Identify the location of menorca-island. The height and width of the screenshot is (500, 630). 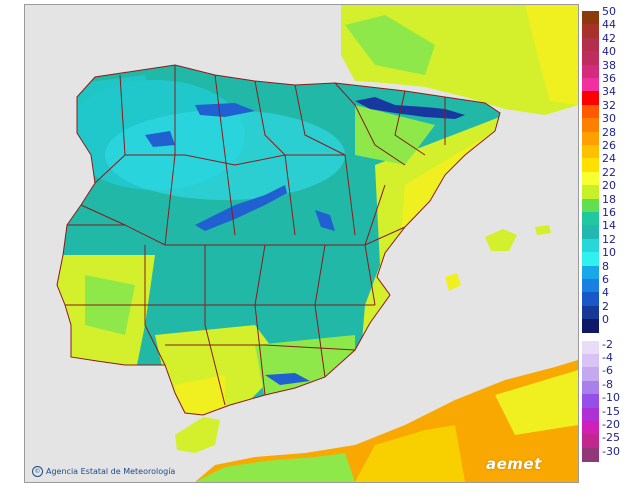
(543, 230).